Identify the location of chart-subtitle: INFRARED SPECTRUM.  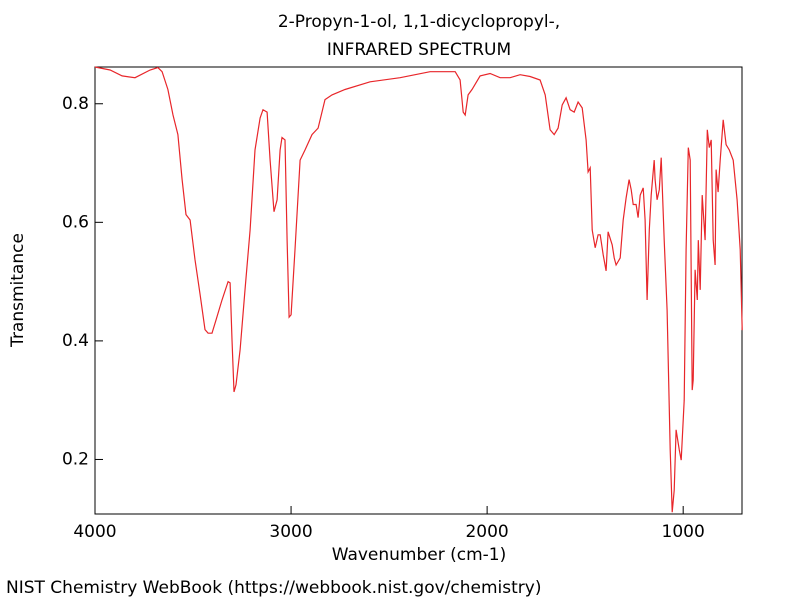
(419, 50).